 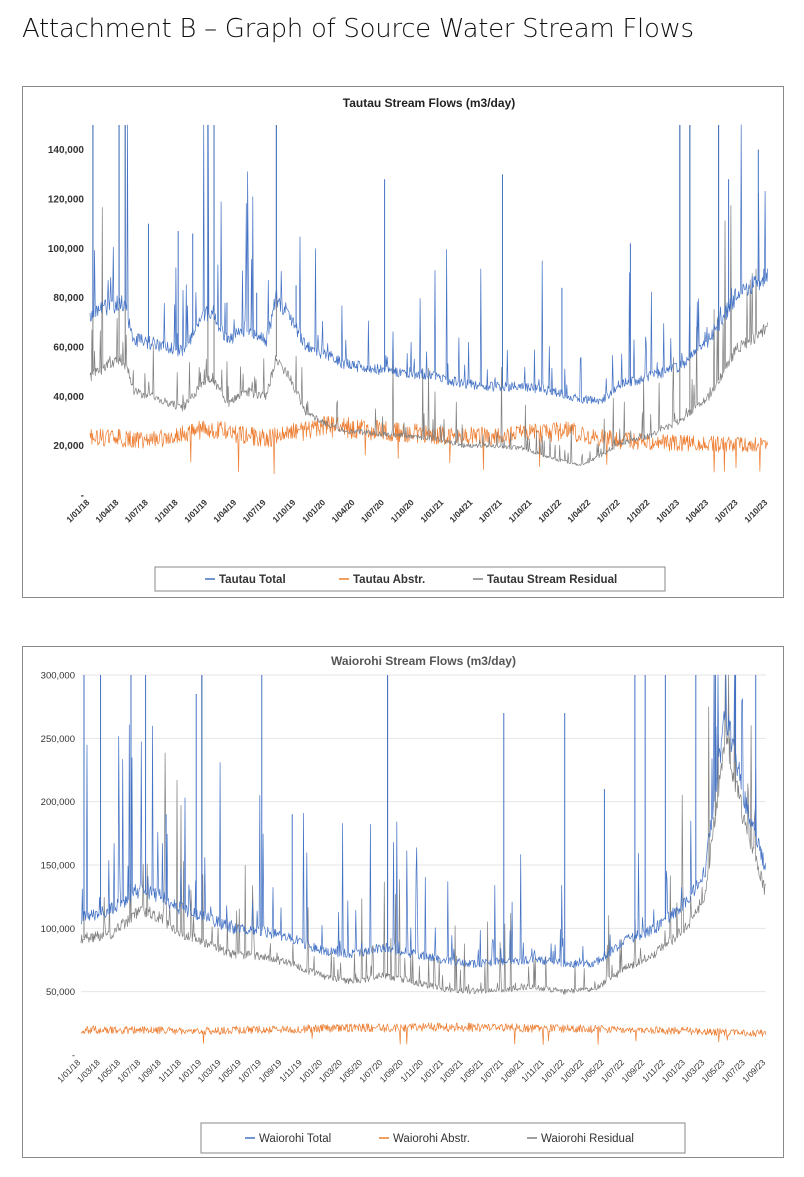 I want to click on x-tick-label: 1/07/22, so click(x=608, y=510).